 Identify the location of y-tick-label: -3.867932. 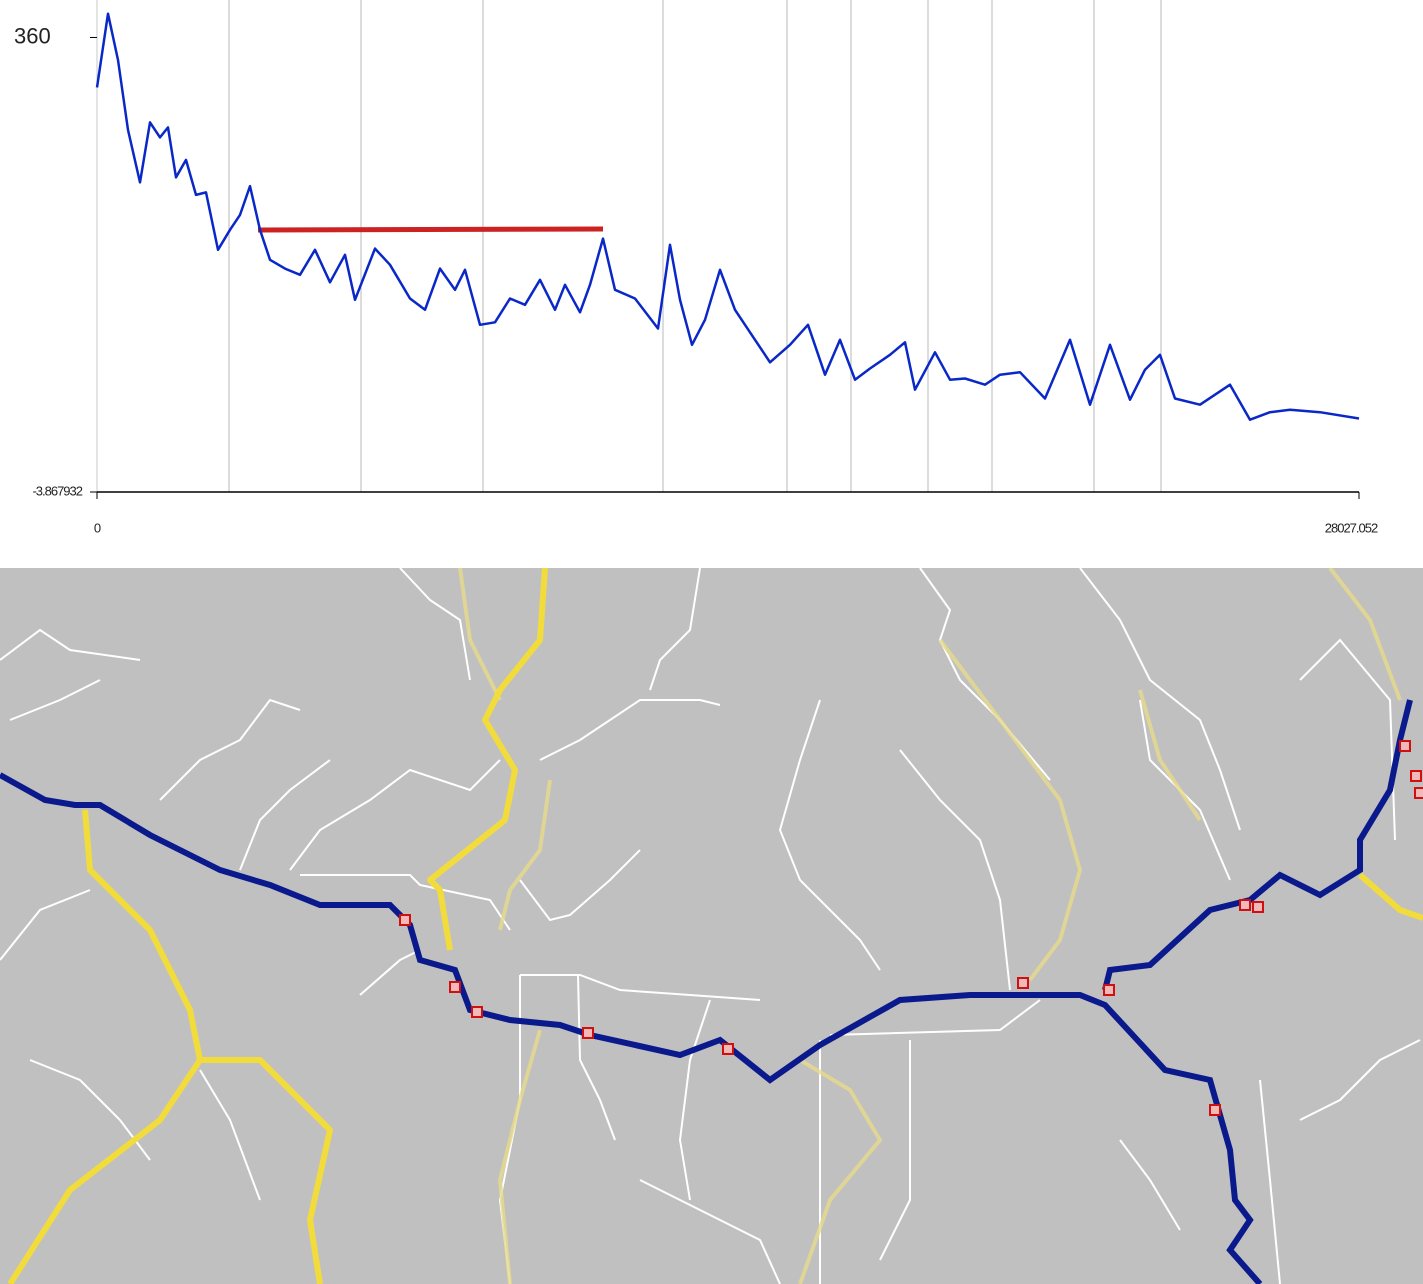
(57, 490).